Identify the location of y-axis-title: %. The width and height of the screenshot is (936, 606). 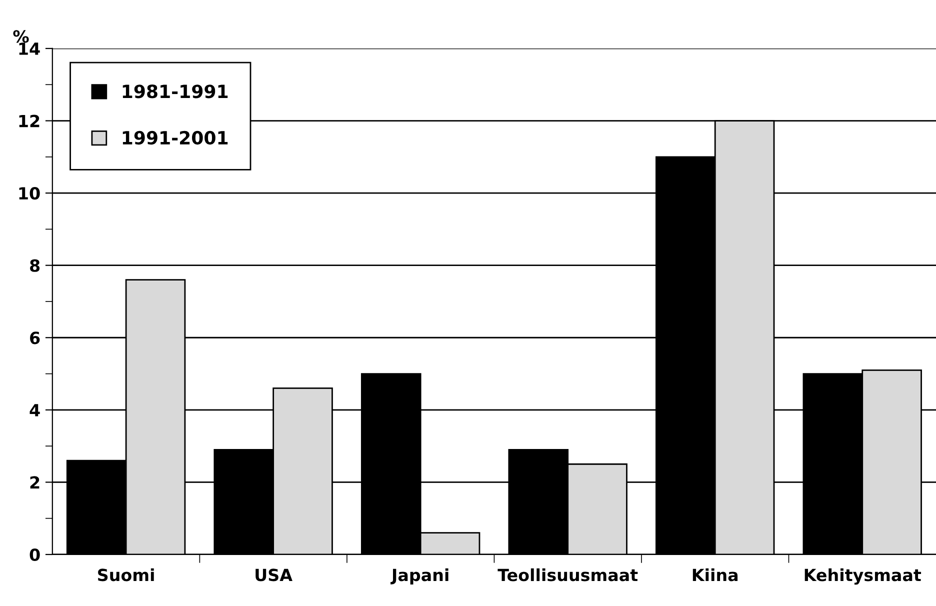
(21, 36).